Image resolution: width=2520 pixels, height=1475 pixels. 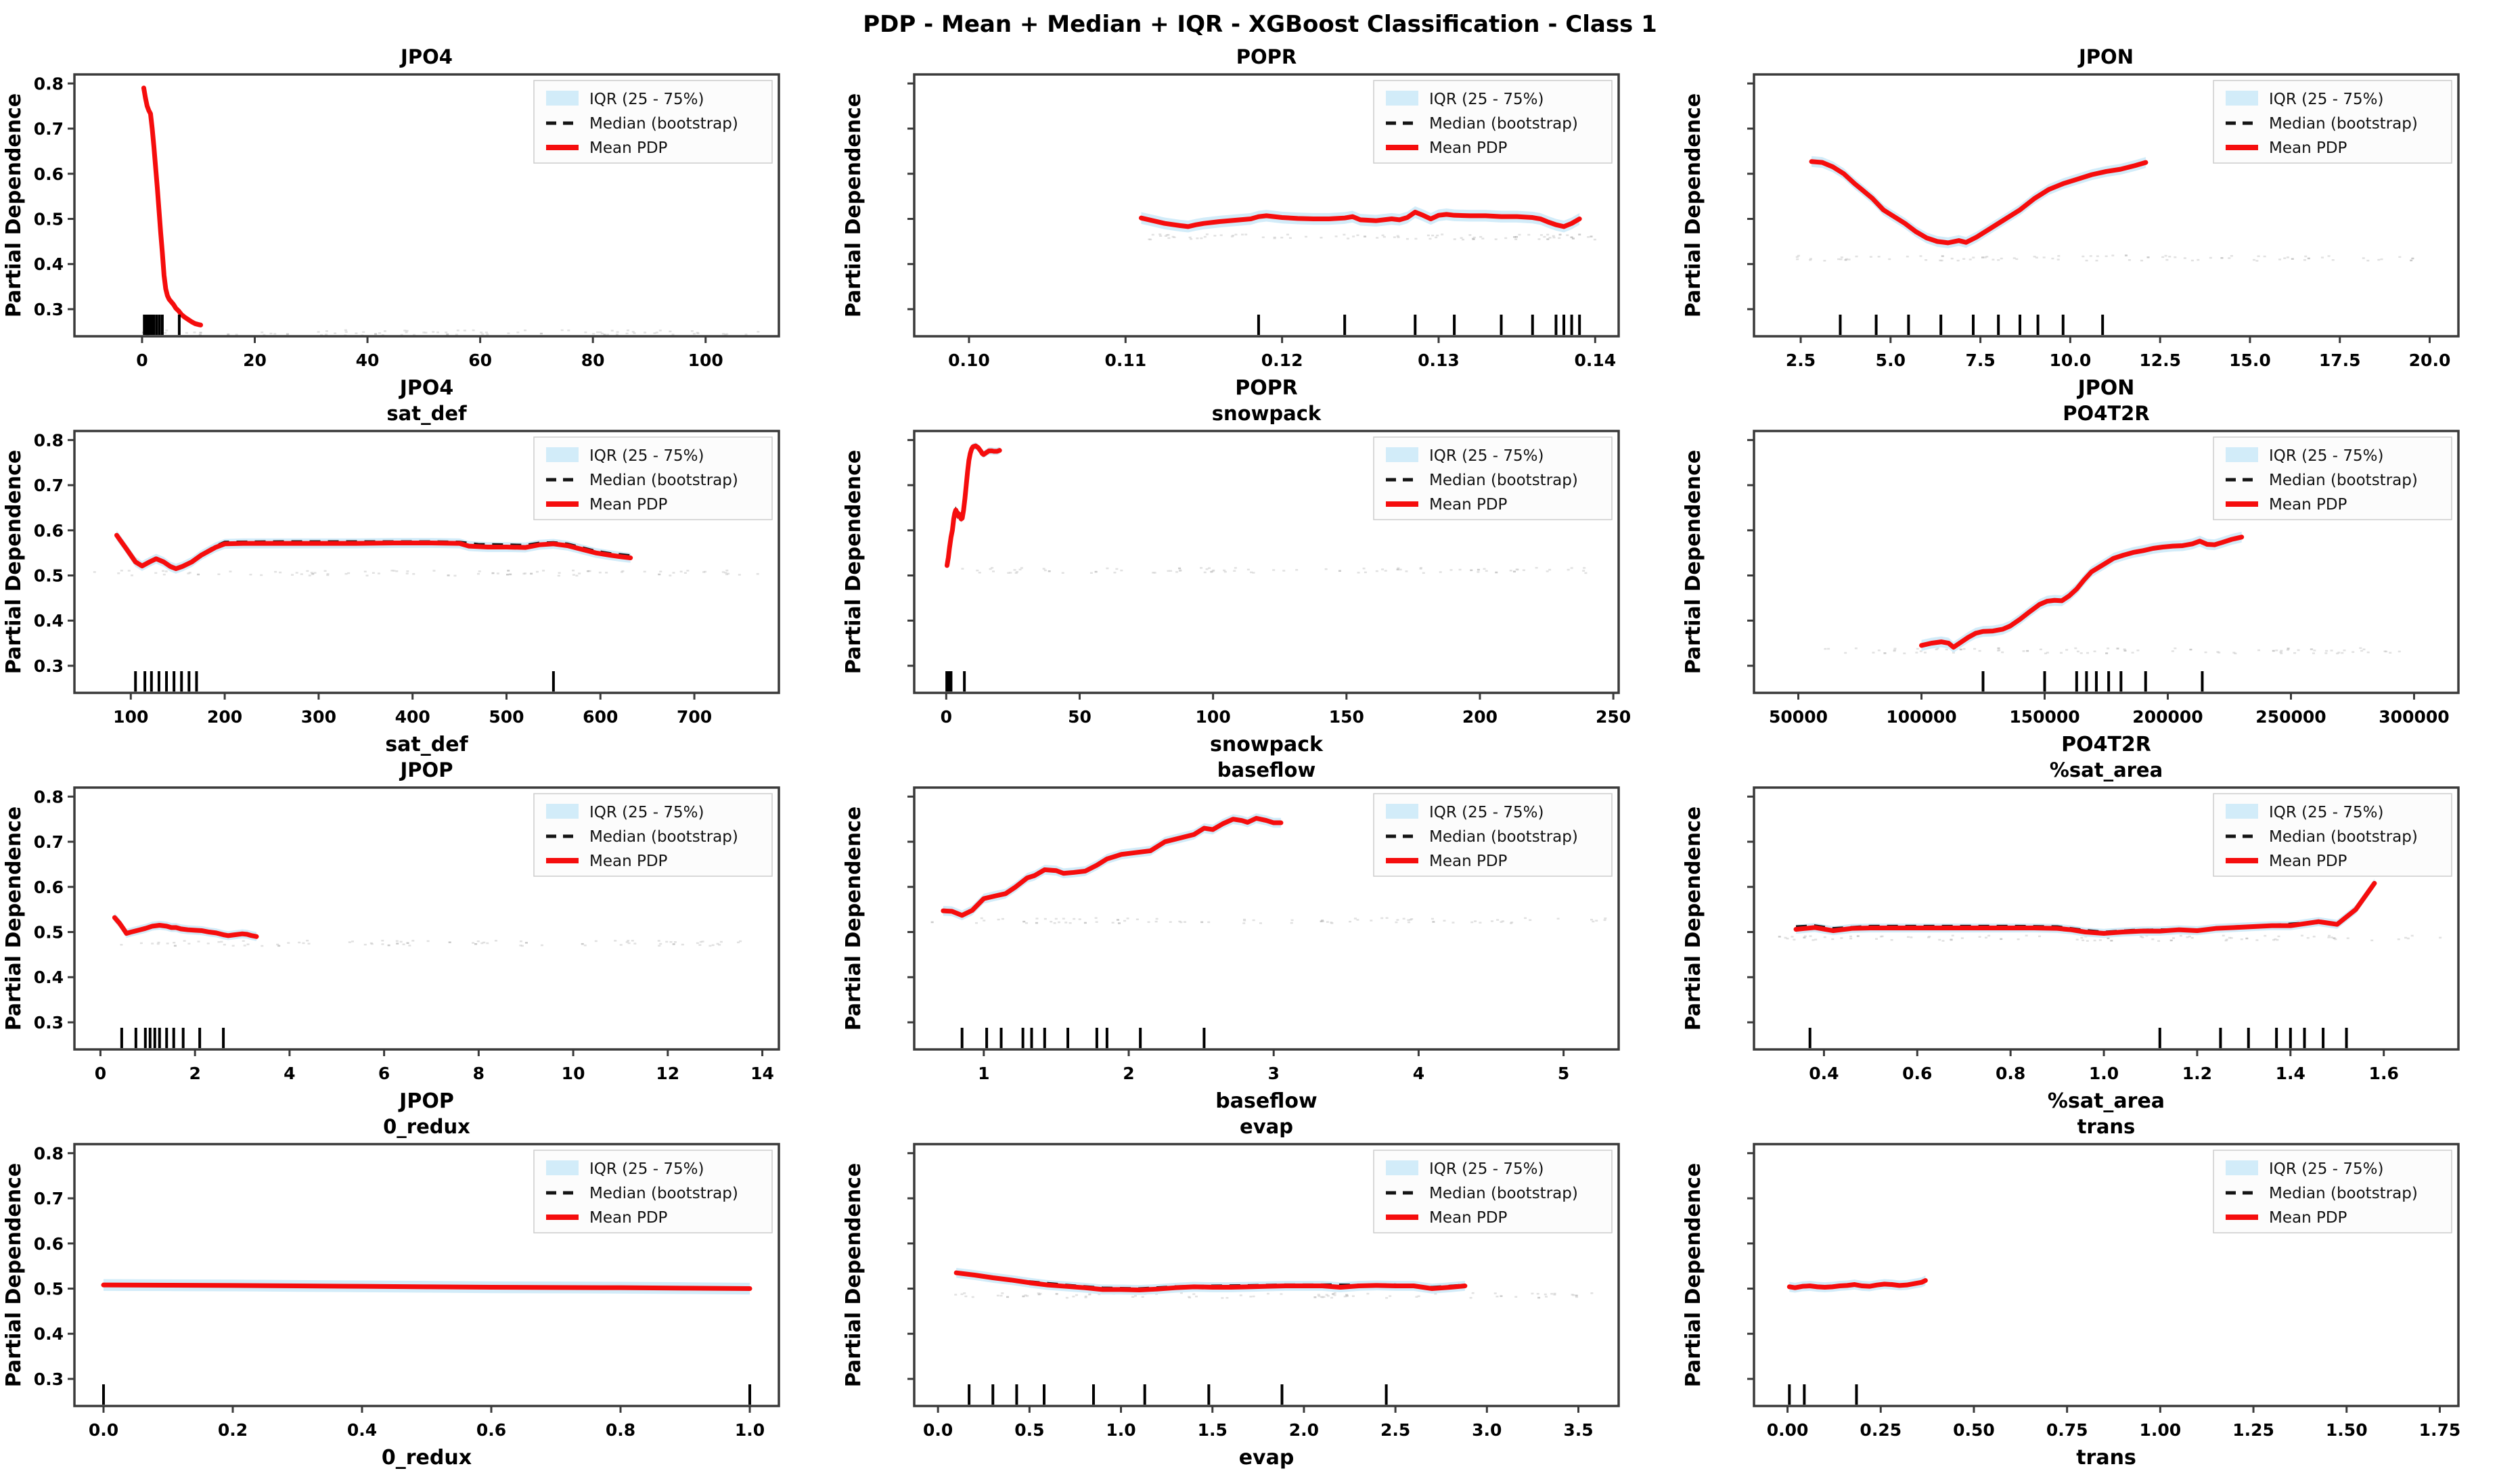 I want to click on x-axis-POPR: 0.10 0.11 0.12 0.13 0.14, so click(x=1282, y=353).